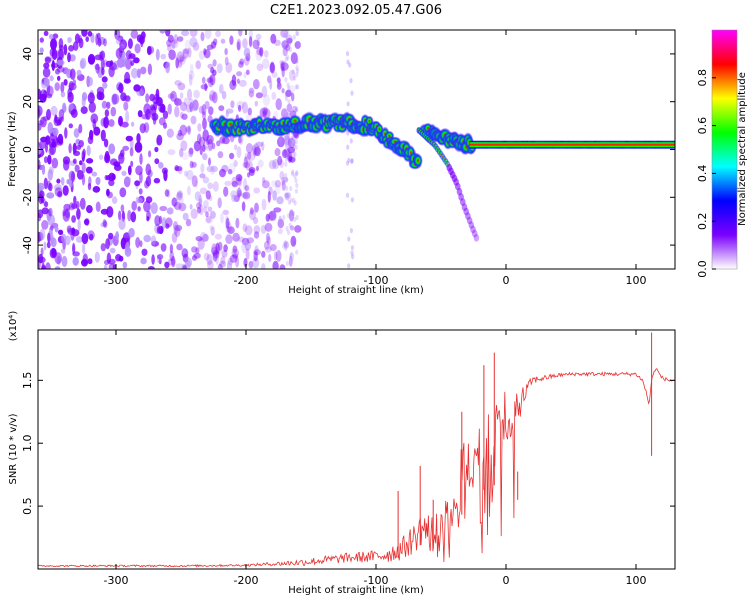 The width and height of the screenshot is (750, 604). I want to click on snr-y-axis-label: SNR (10 * v/v), so click(13, 448).